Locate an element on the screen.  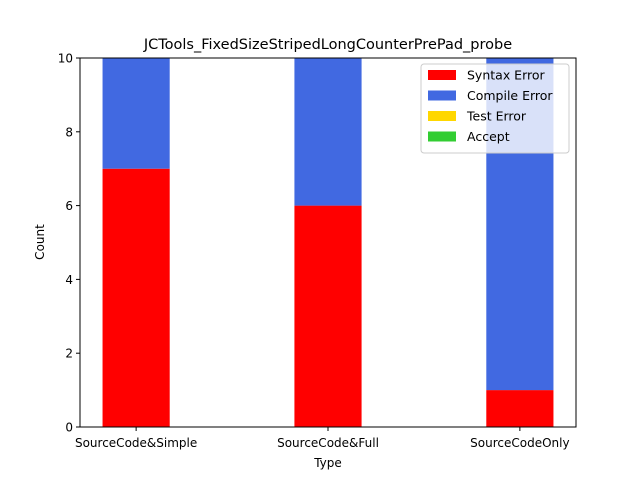
x-tick-label: SourceCodeOnly is located at coordinates (519, 443).